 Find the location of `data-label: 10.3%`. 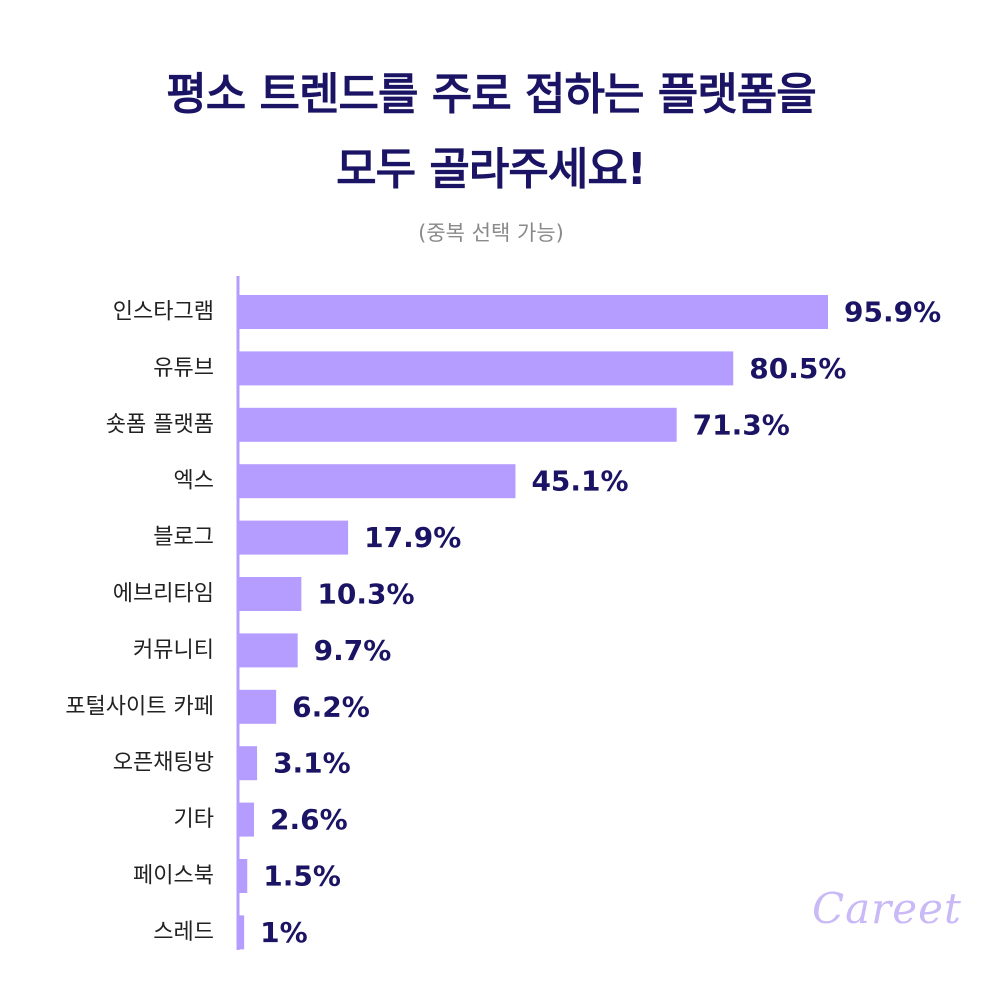

data-label: 10.3% is located at coordinates (365, 594).